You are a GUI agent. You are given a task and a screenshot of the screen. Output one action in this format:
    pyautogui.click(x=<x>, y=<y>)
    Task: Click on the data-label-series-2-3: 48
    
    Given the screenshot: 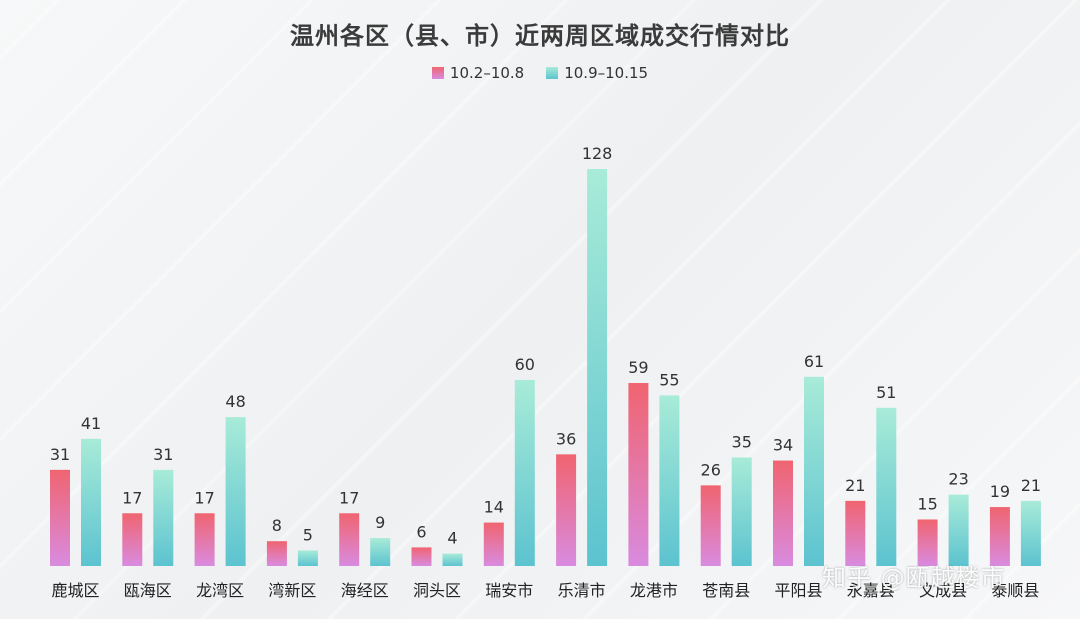 What is the action you would take?
    pyautogui.click(x=235, y=401)
    